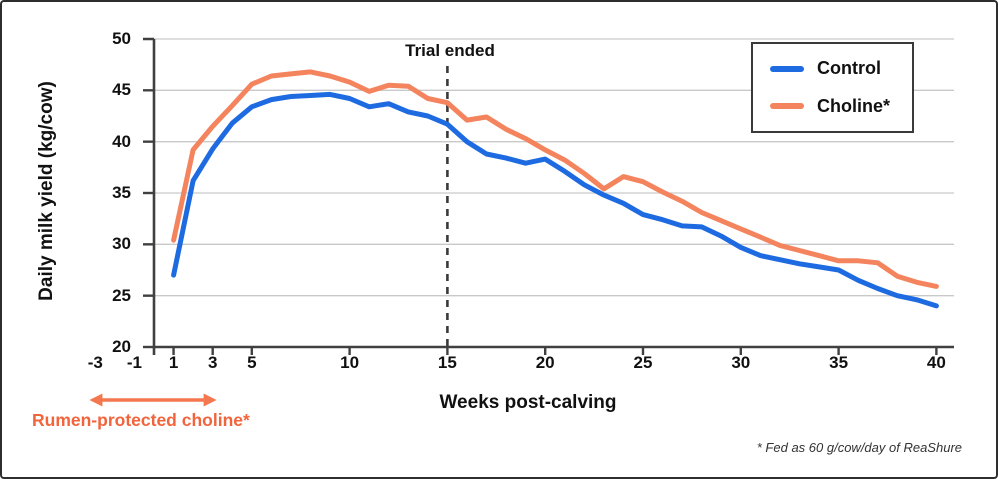 This screenshot has height=479, width=998. What do you see at coordinates (121, 141) in the screenshot?
I see `y-tick-label: 40` at bounding box center [121, 141].